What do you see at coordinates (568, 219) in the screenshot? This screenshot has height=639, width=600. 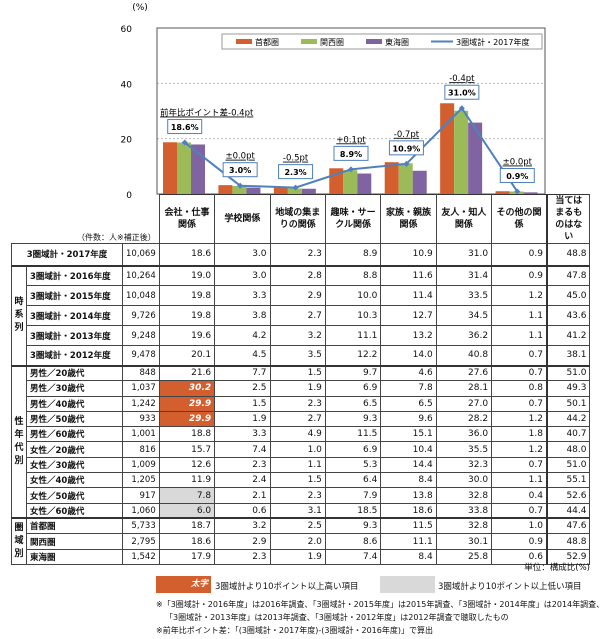 I see `column-header: 当てはまるものはない` at bounding box center [568, 219].